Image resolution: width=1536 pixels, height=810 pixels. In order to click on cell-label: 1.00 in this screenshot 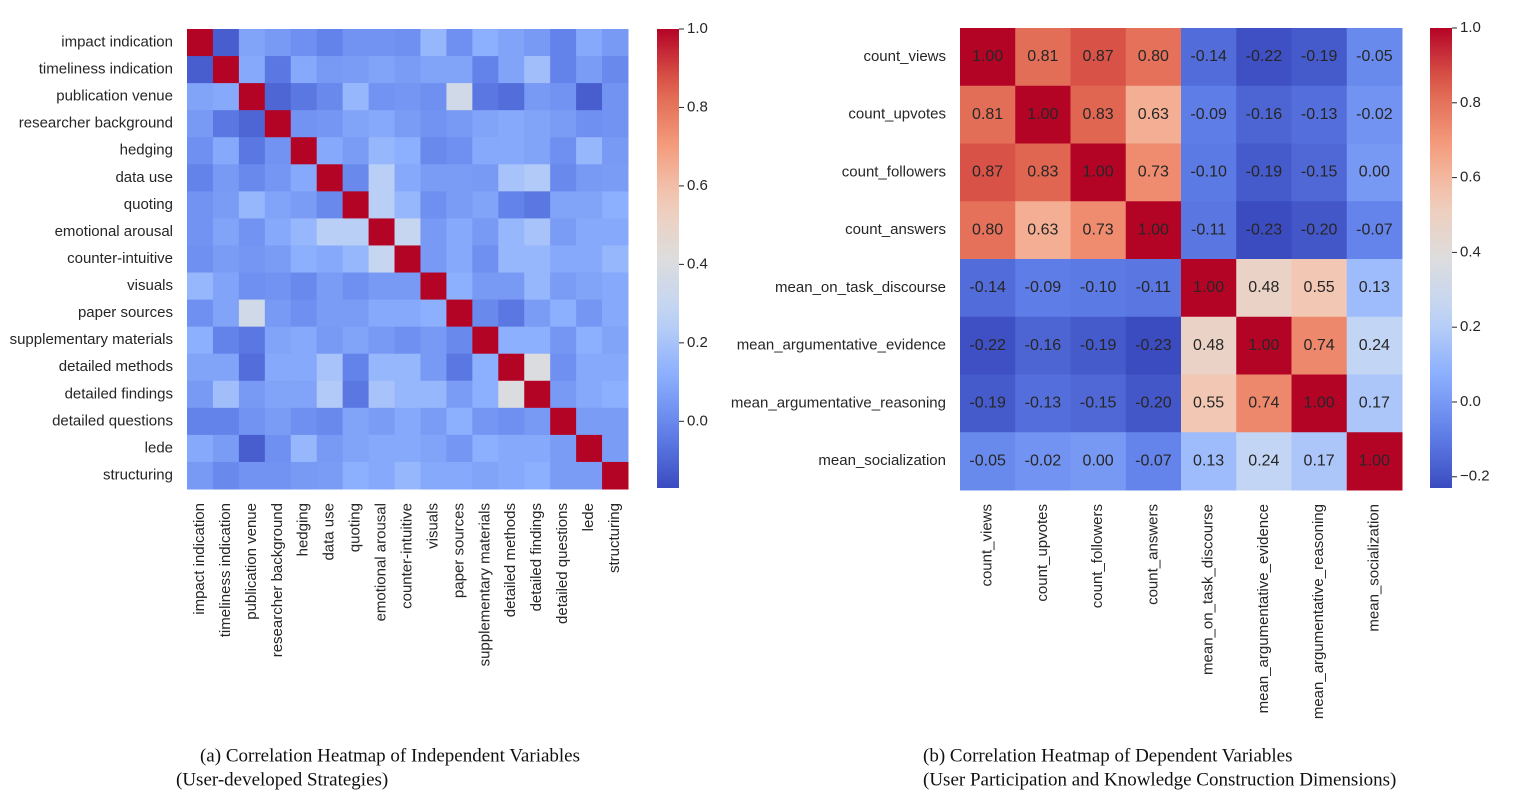, I will do `click(987, 56)`.